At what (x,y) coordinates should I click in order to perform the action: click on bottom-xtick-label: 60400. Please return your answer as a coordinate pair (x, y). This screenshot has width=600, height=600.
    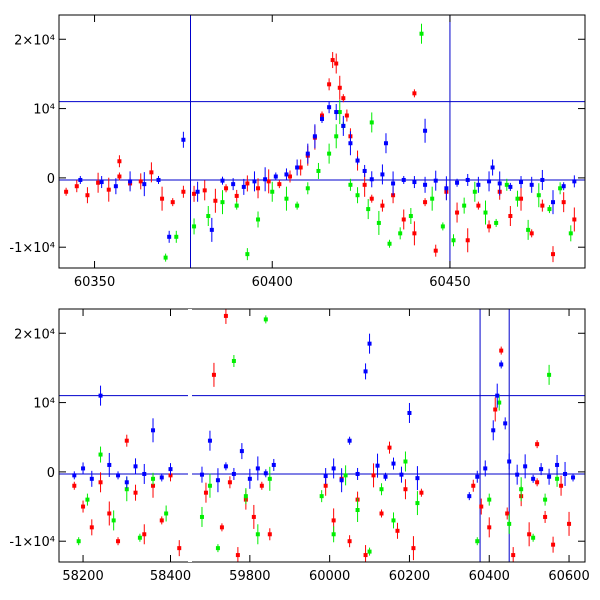
    Looking at the image, I should click on (489, 576).